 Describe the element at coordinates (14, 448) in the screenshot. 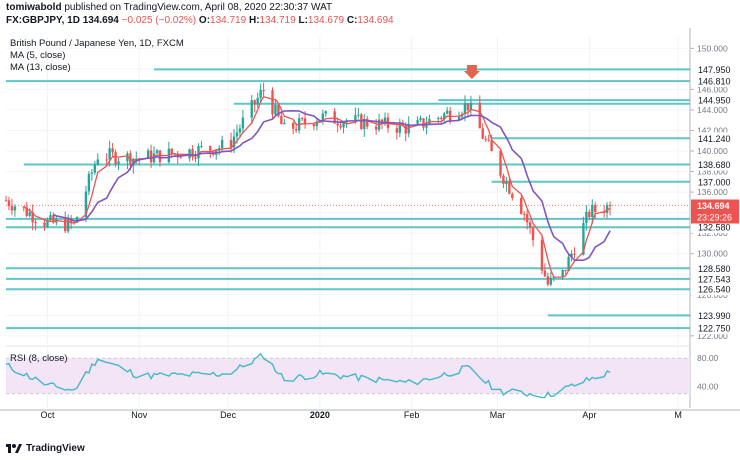

I see `tradingview-logo-icon` at that location.